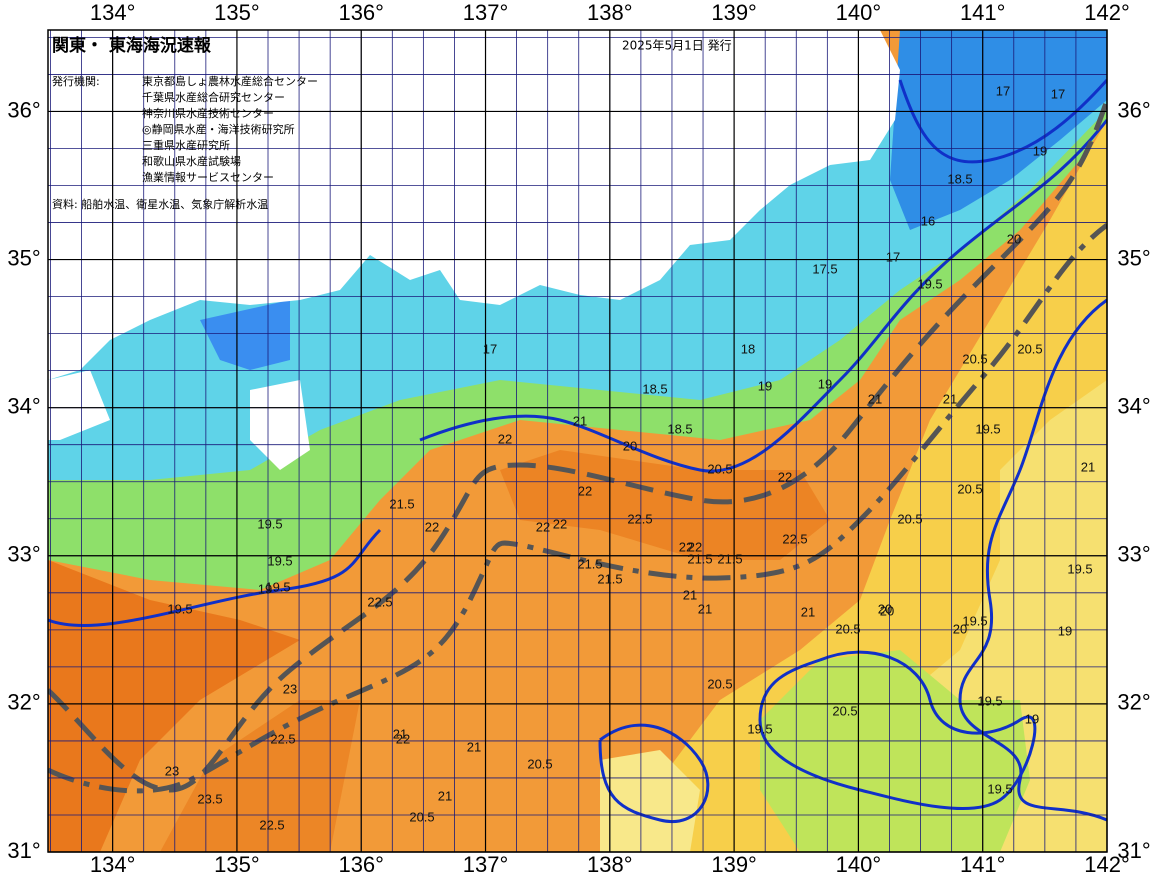 Image resolution: width=1157 pixels, height=882 pixels. What do you see at coordinates (218, 129) in the screenshot?
I see `agency: ◎静岡県水産・海洋技術研究所` at bounding box center [218, 129].